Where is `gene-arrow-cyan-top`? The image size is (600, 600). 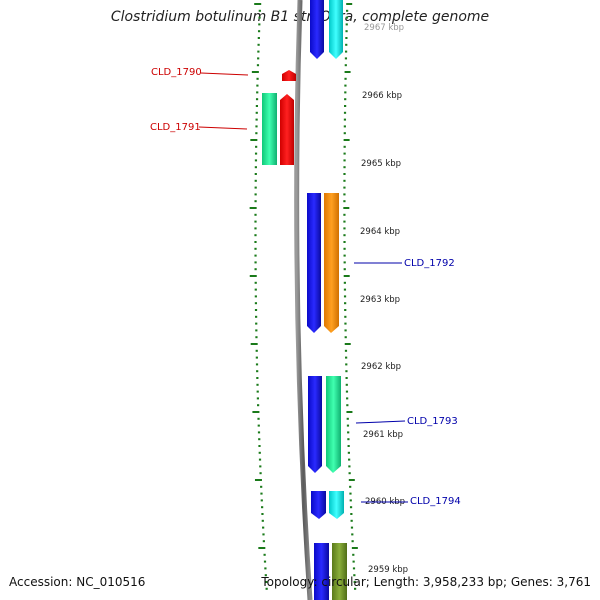 gene-arrow-cyan-top is located at coordinates (336, 29).